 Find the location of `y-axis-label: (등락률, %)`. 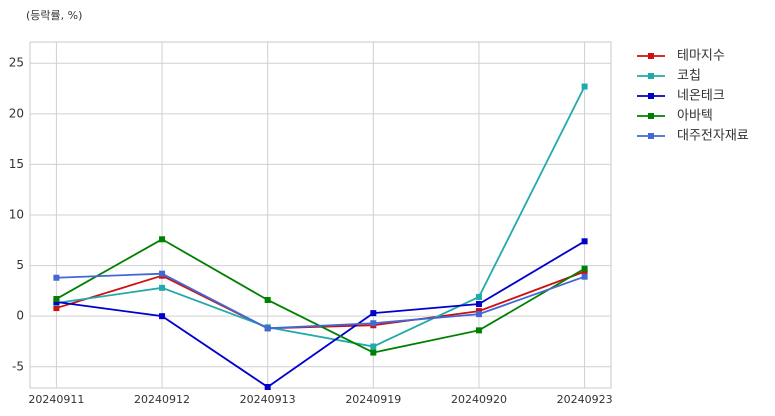

y-axis-label: (등락률, %) is located at coordinates (54, 15).